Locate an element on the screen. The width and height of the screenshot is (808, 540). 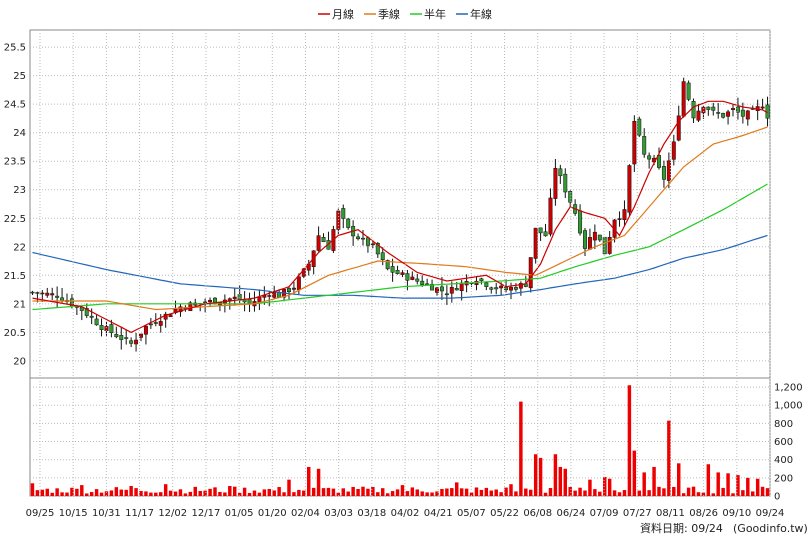
volume-tick-label: 200 is located at coordinates (783, 478).